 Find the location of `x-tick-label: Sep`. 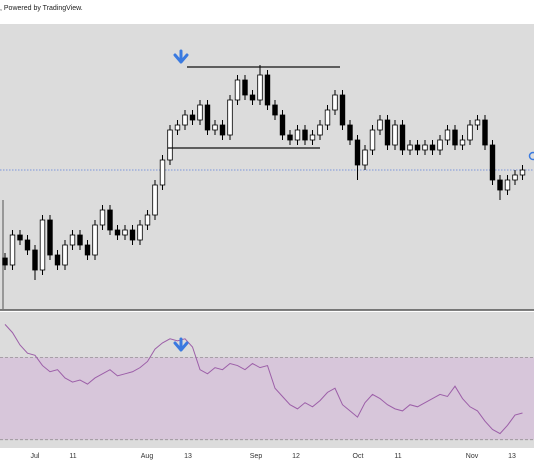

x-tick-label: Sep is located at coordinates (256, 456).